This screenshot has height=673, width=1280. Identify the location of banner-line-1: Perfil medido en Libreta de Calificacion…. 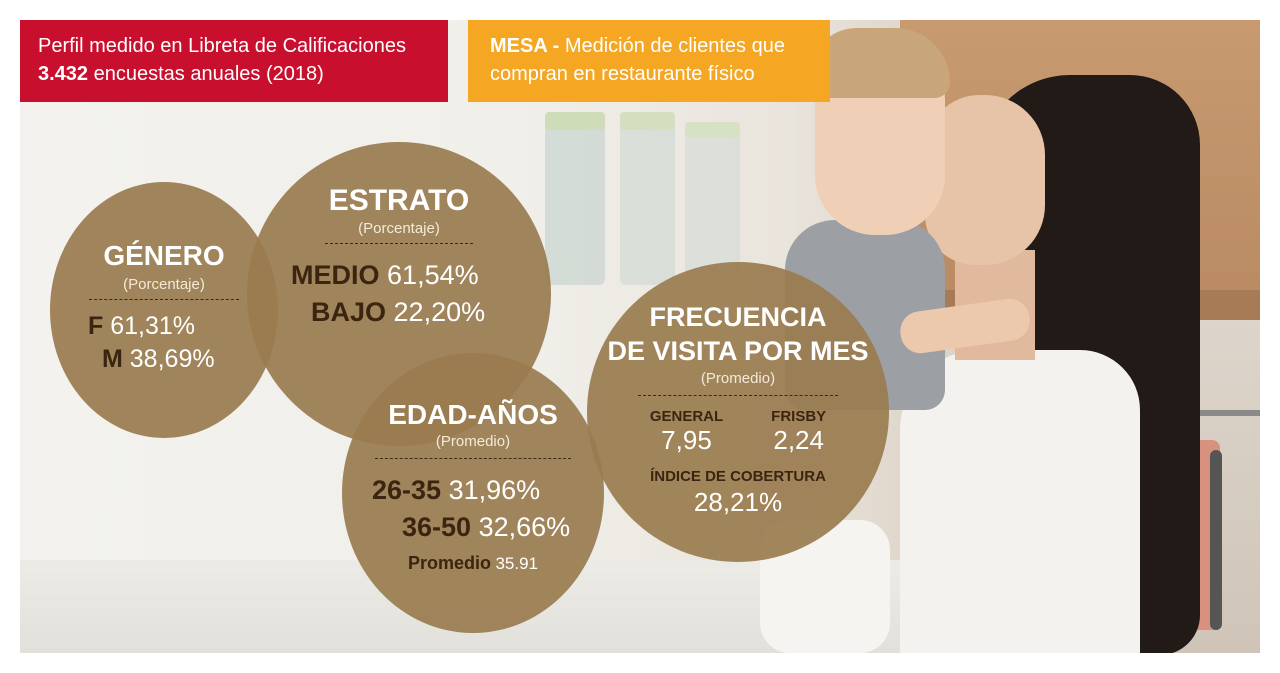
(222, 46).